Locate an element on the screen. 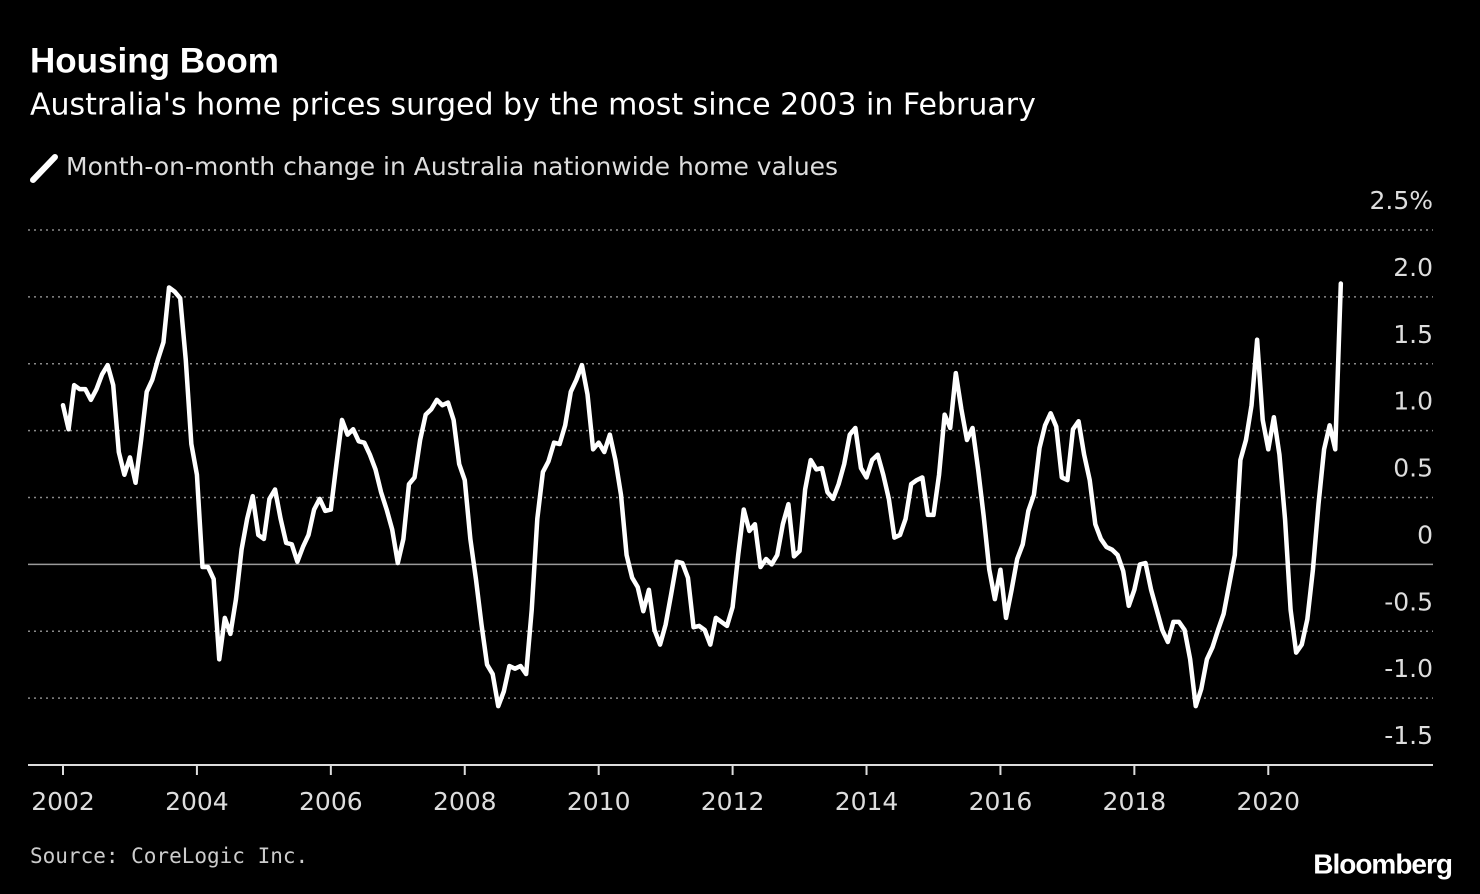 This screenshot has height=894, width=1480. y-tick-label: -1.0 is located at coordinates (1408, 668).